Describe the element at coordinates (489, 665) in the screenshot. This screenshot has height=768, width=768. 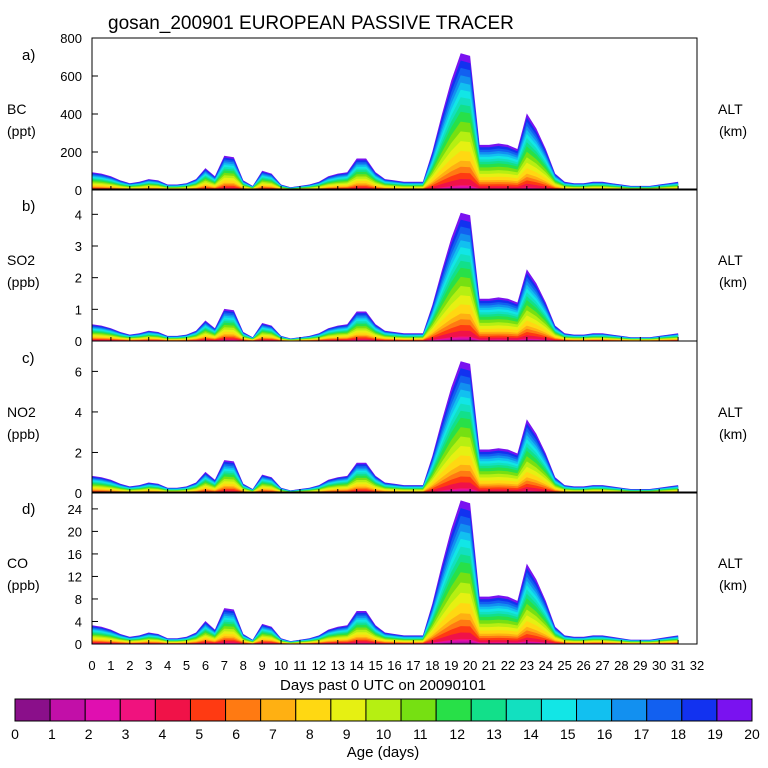
I see `x-tick-label: 21` at that location.